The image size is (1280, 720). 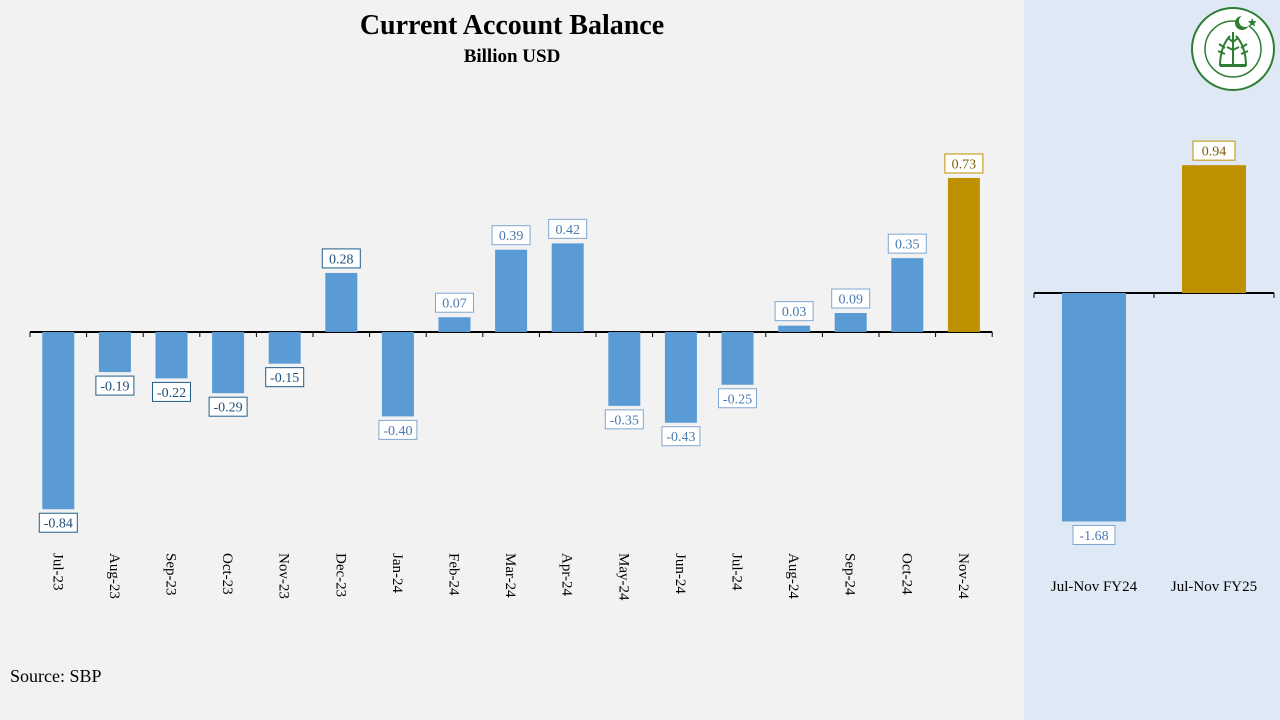 I want to click on data-label: 0.28, so click(x=341, y=259).